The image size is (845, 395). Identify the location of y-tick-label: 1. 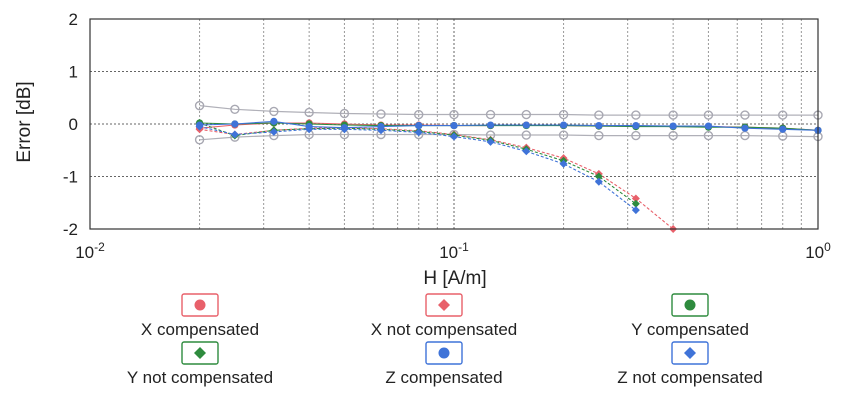
(73, 72).